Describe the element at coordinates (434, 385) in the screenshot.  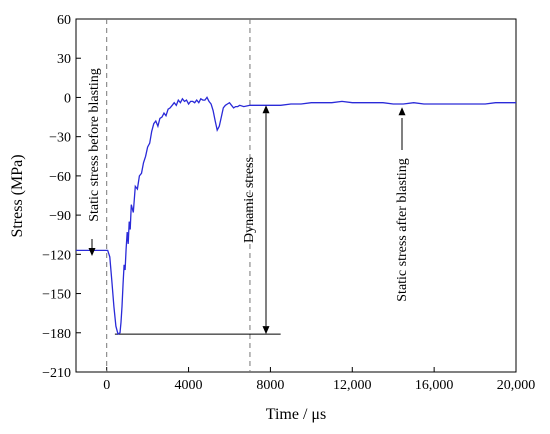
I see `x-tick-label: 16,000` at that location.